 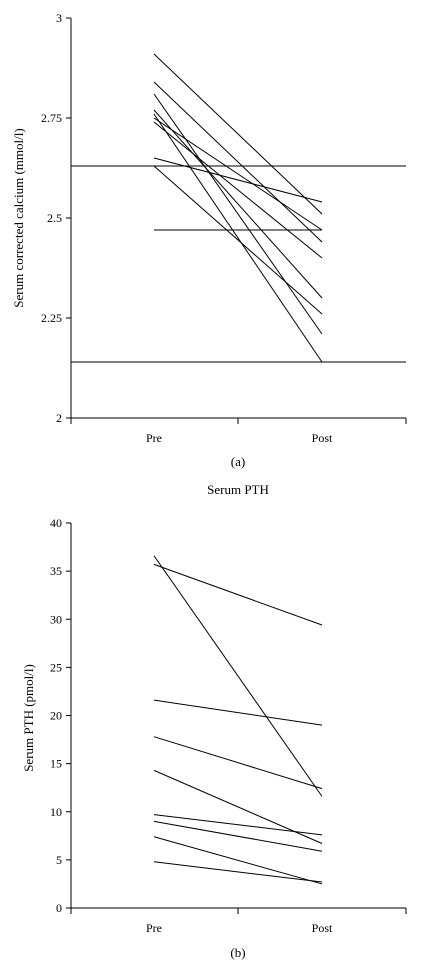 I want to click on panel-a-series, so click(x=238, y=208).